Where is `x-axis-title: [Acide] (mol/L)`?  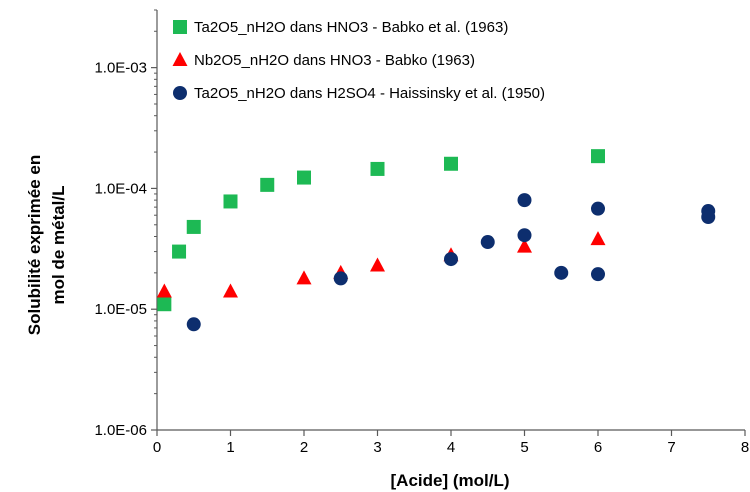 x-axis-title: [Acide] (mol/L) is located at coordinates (450, 480).